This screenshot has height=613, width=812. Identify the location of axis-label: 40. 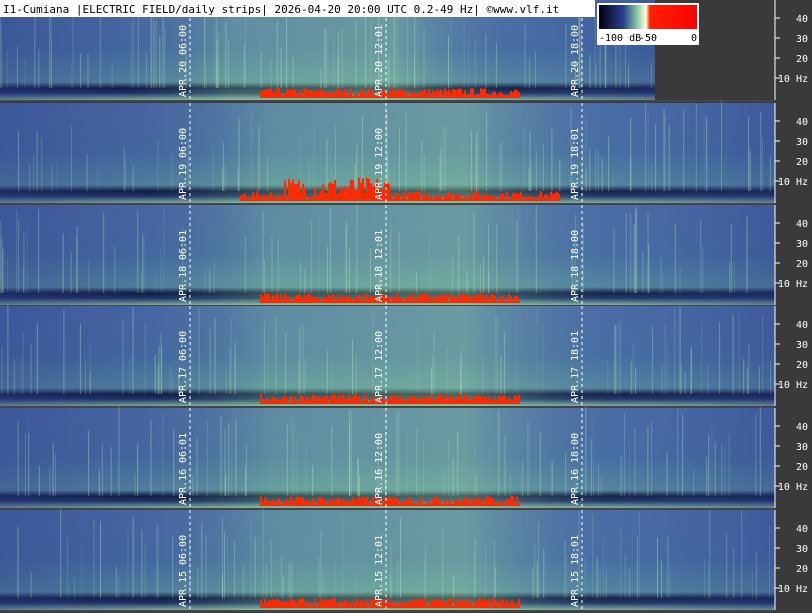
(802, 224).